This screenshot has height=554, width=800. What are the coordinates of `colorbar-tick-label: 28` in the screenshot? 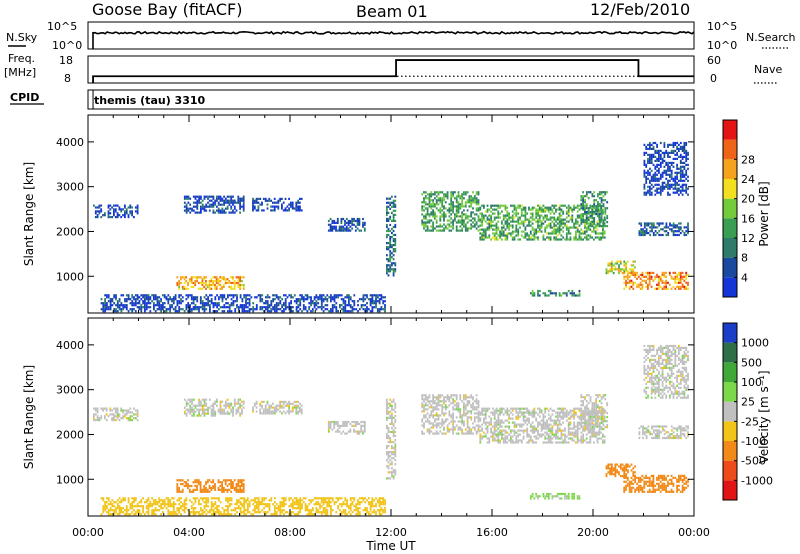 It's located at (748, 159).